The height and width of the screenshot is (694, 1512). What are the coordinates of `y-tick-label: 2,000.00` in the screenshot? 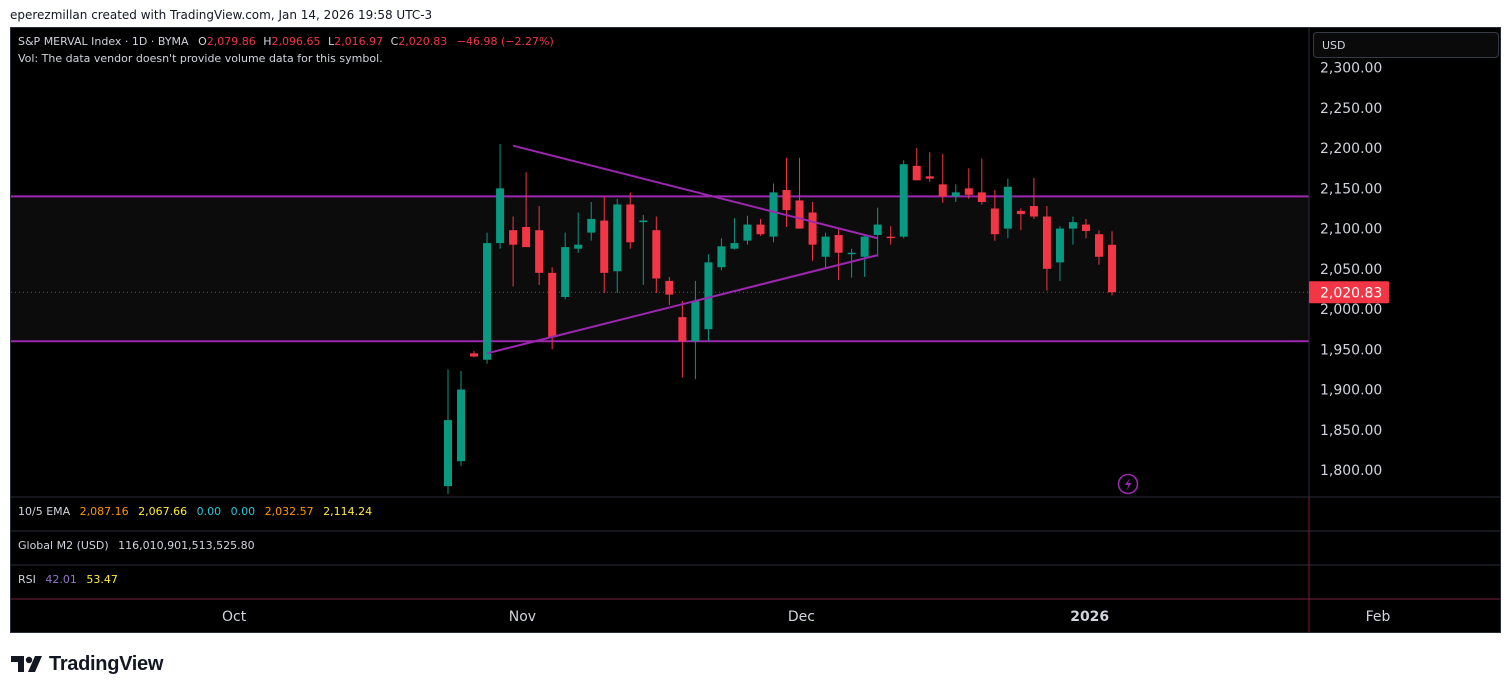 It's located at (1351, 310).